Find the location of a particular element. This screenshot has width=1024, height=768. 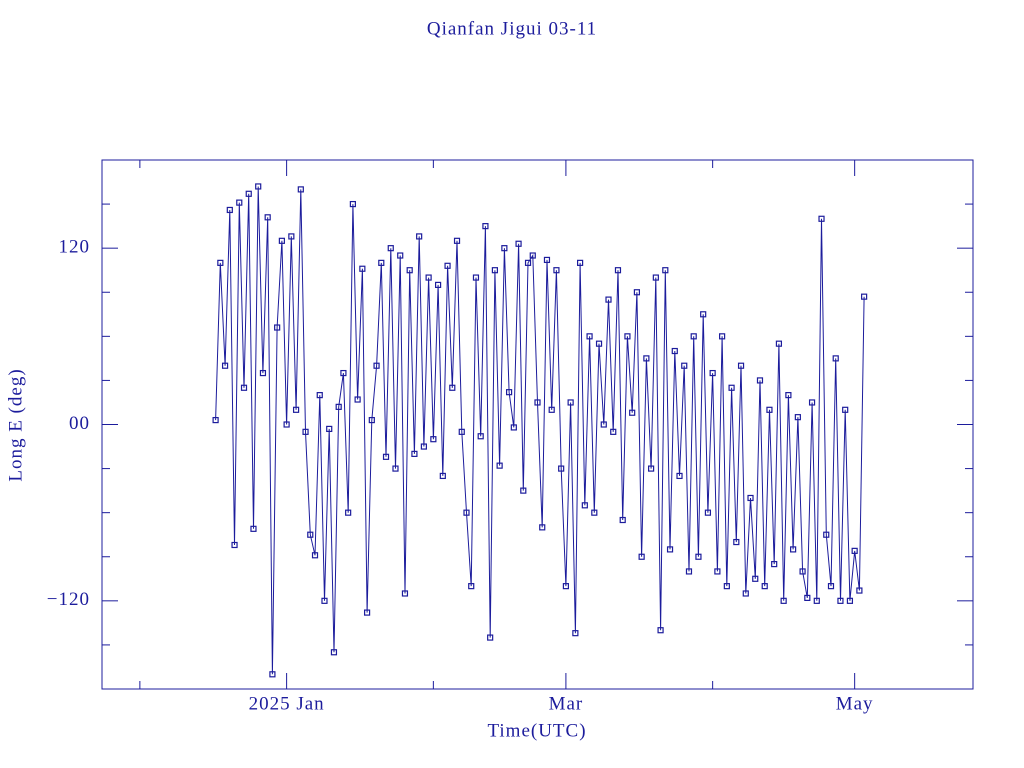

x-tick-label: 2025 Jan is located at coordinates (287, 703).